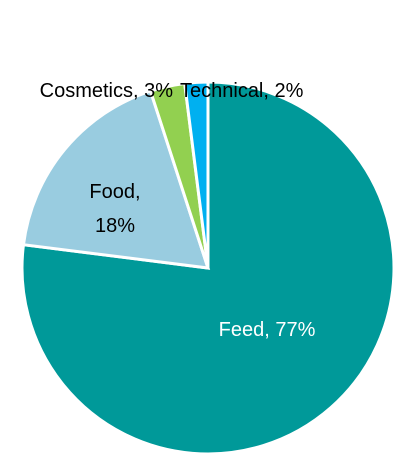 The height and width of the screenshot is (476, 410). Describe the element at coordinates (114, 192) in the screenshot. I see `data-label-line: Food,` at that location.